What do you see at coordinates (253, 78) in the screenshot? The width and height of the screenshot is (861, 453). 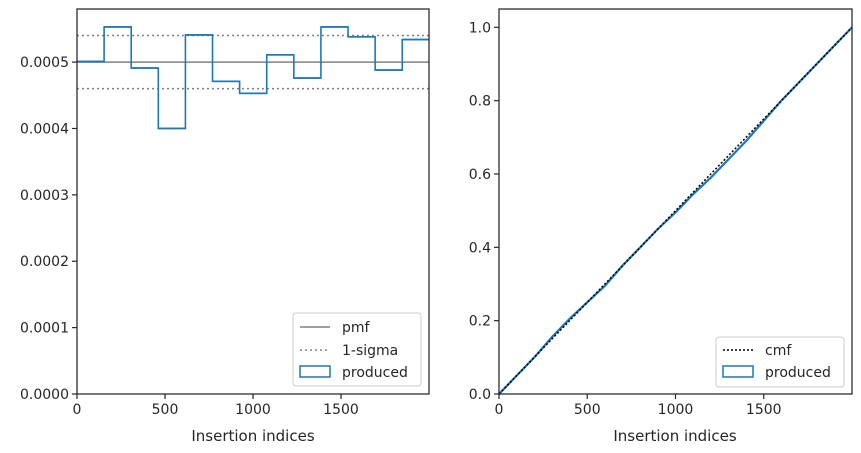 I see `left-marks` at bounding box center [253, 78].